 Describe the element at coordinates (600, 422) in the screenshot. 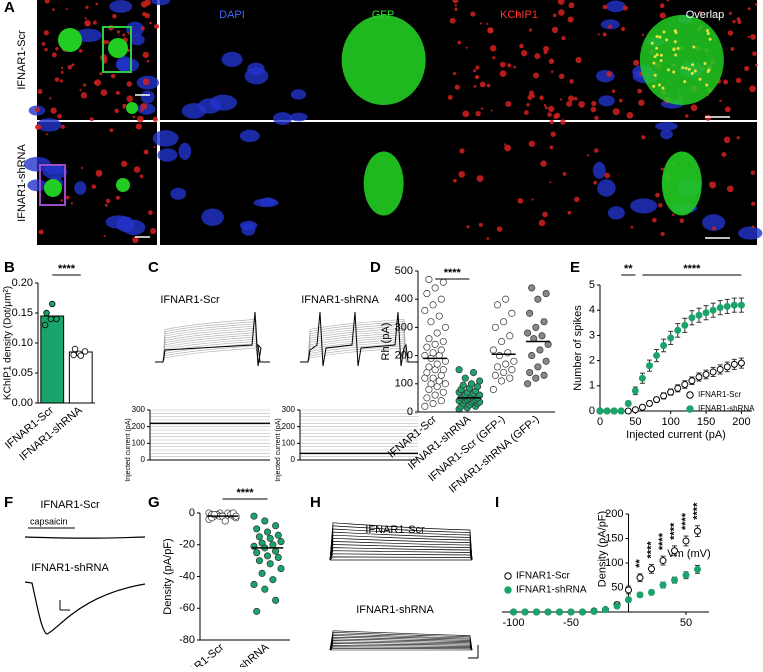

I see `x-tick-label: 0` at that location.